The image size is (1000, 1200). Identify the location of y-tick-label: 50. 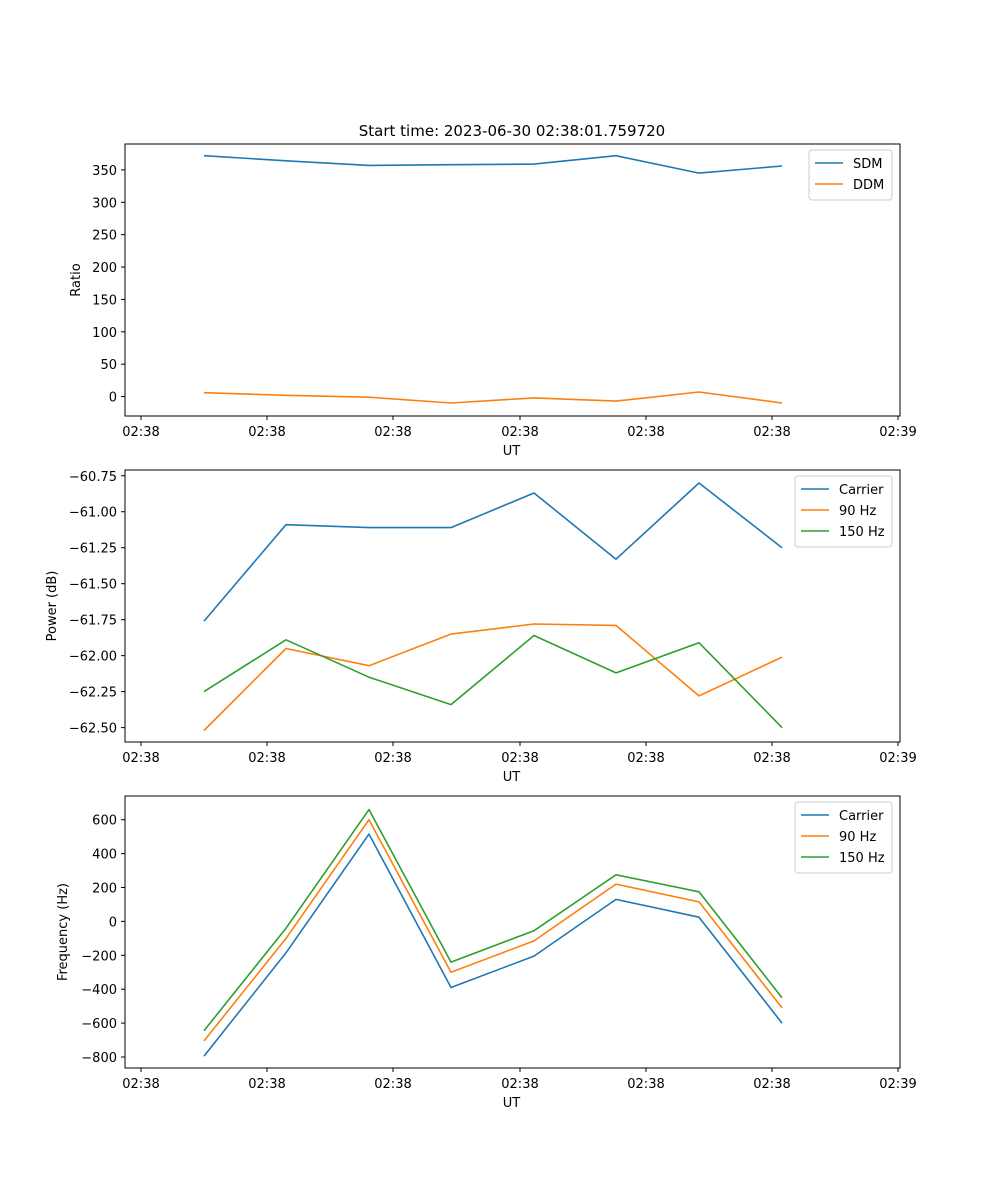
(108, 365).